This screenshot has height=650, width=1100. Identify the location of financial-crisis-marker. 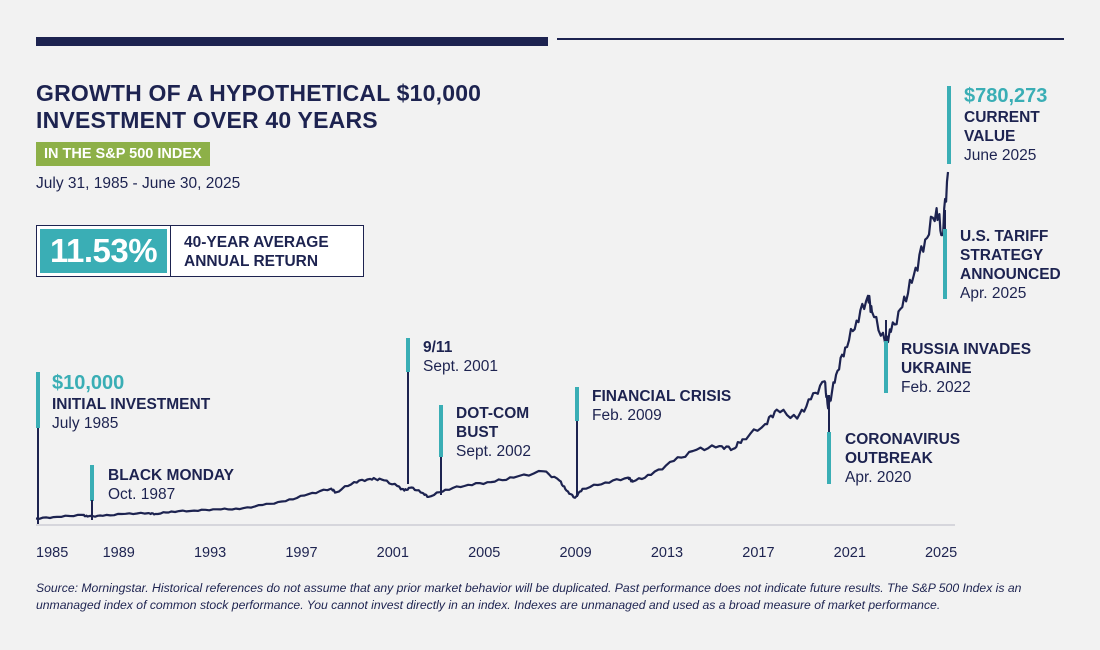
(577, 404).